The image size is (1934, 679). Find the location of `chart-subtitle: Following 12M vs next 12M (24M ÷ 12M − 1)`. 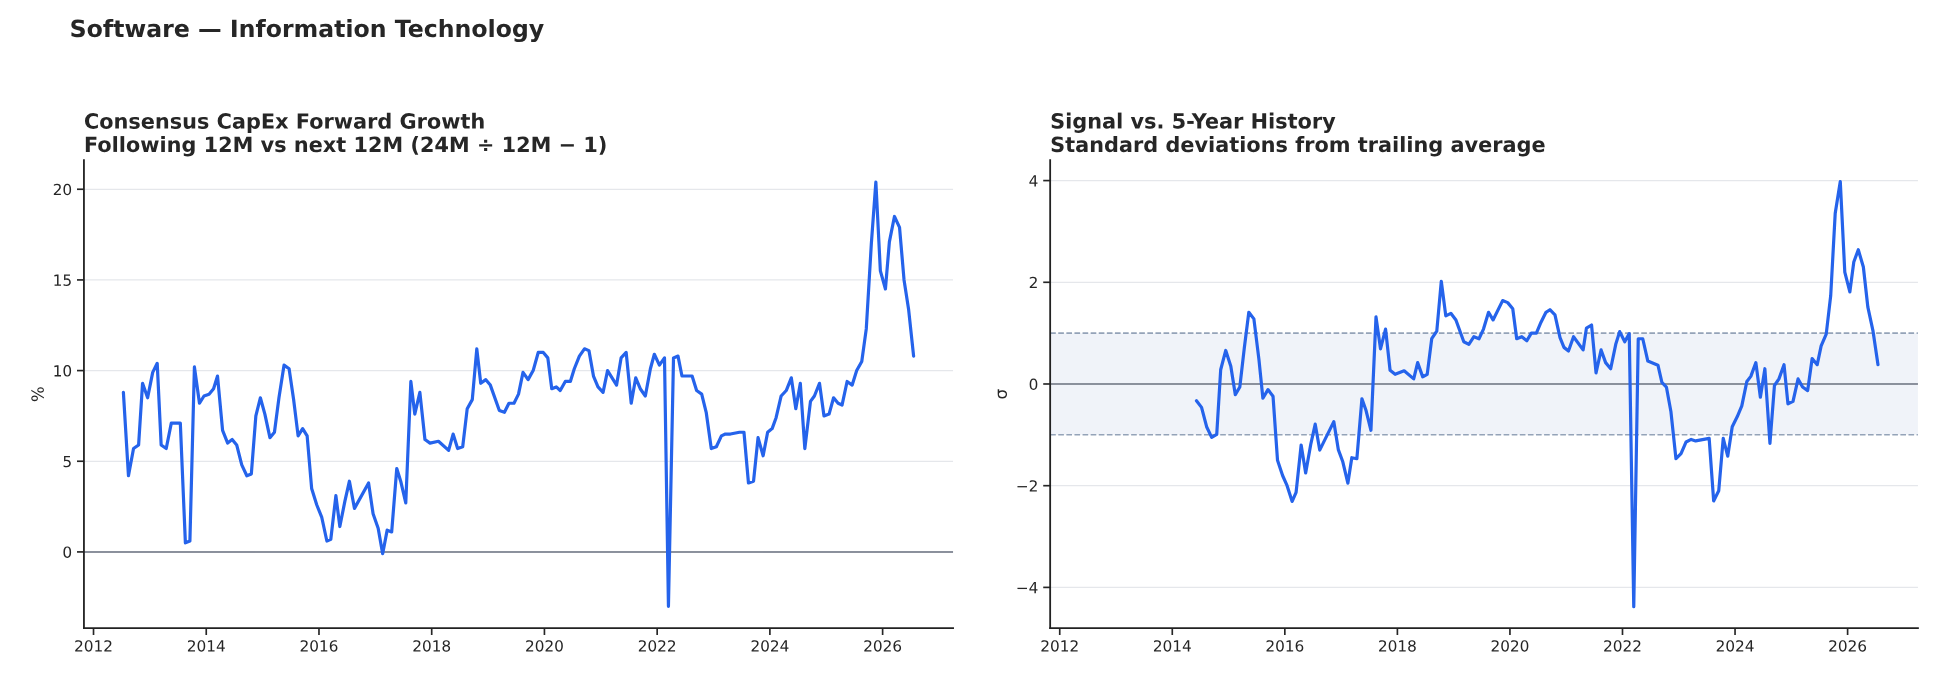

chart-subtitle: Following 12M vs next 12M (24M ÷ 12M − 1) is located at coordinates (345, 146).